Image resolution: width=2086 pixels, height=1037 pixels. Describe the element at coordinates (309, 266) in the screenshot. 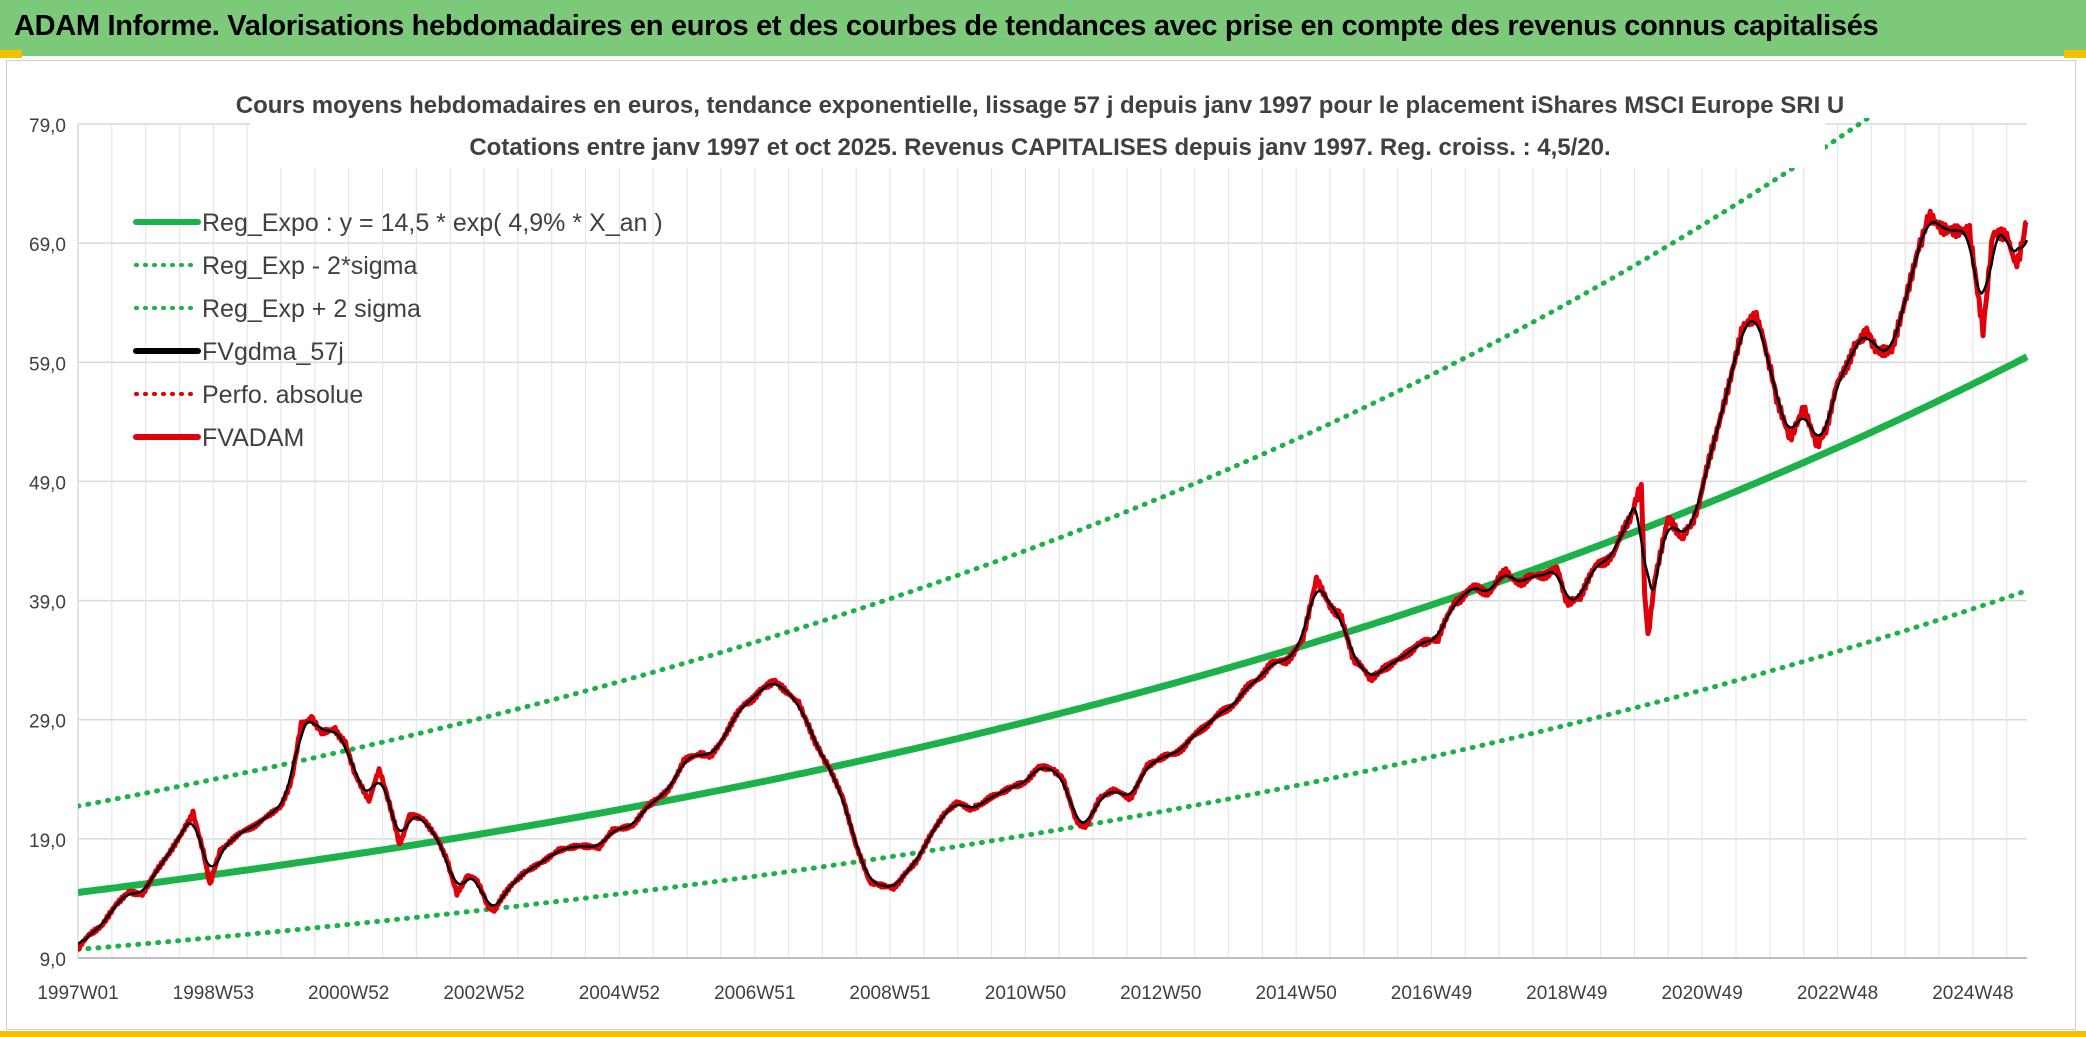

I see `legend-label: Reg_Exp - 2*sigma` at that location.